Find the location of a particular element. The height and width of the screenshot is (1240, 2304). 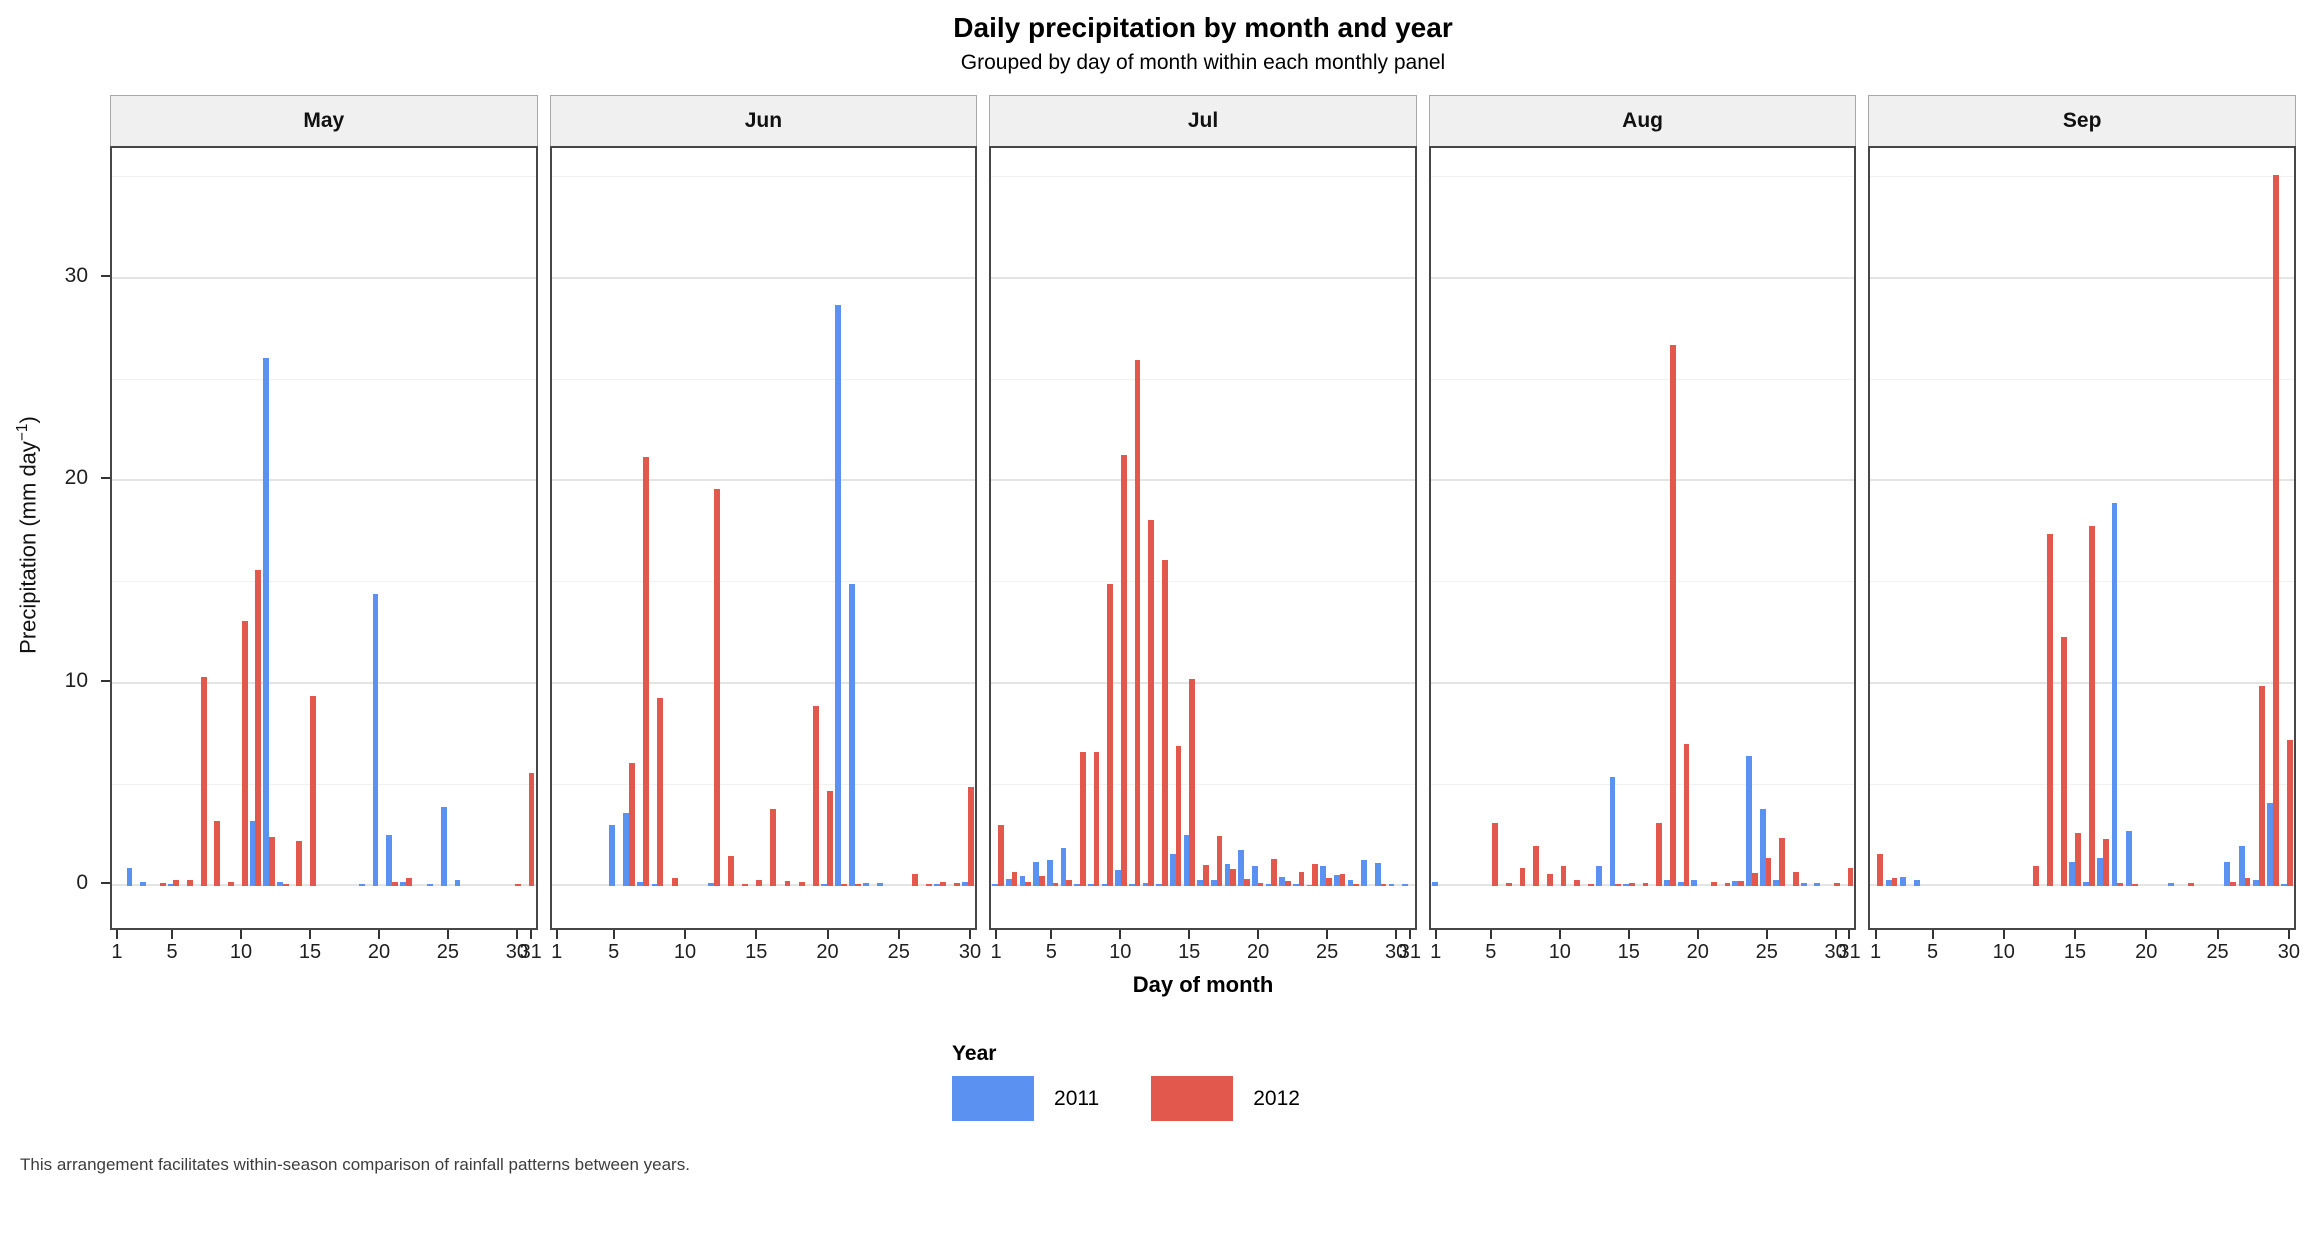

y-tick-mark is located at coordinates (105, 680).